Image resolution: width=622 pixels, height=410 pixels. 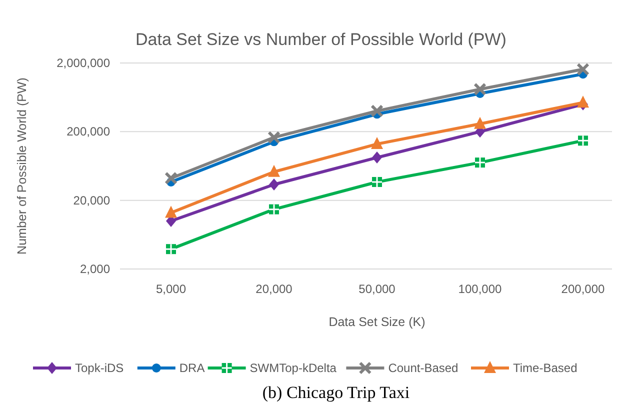 What do you see at coordinates (171, 289) in the screenshot?
I see `x-tick-label: 5,000` at bounding box center [171, 289].